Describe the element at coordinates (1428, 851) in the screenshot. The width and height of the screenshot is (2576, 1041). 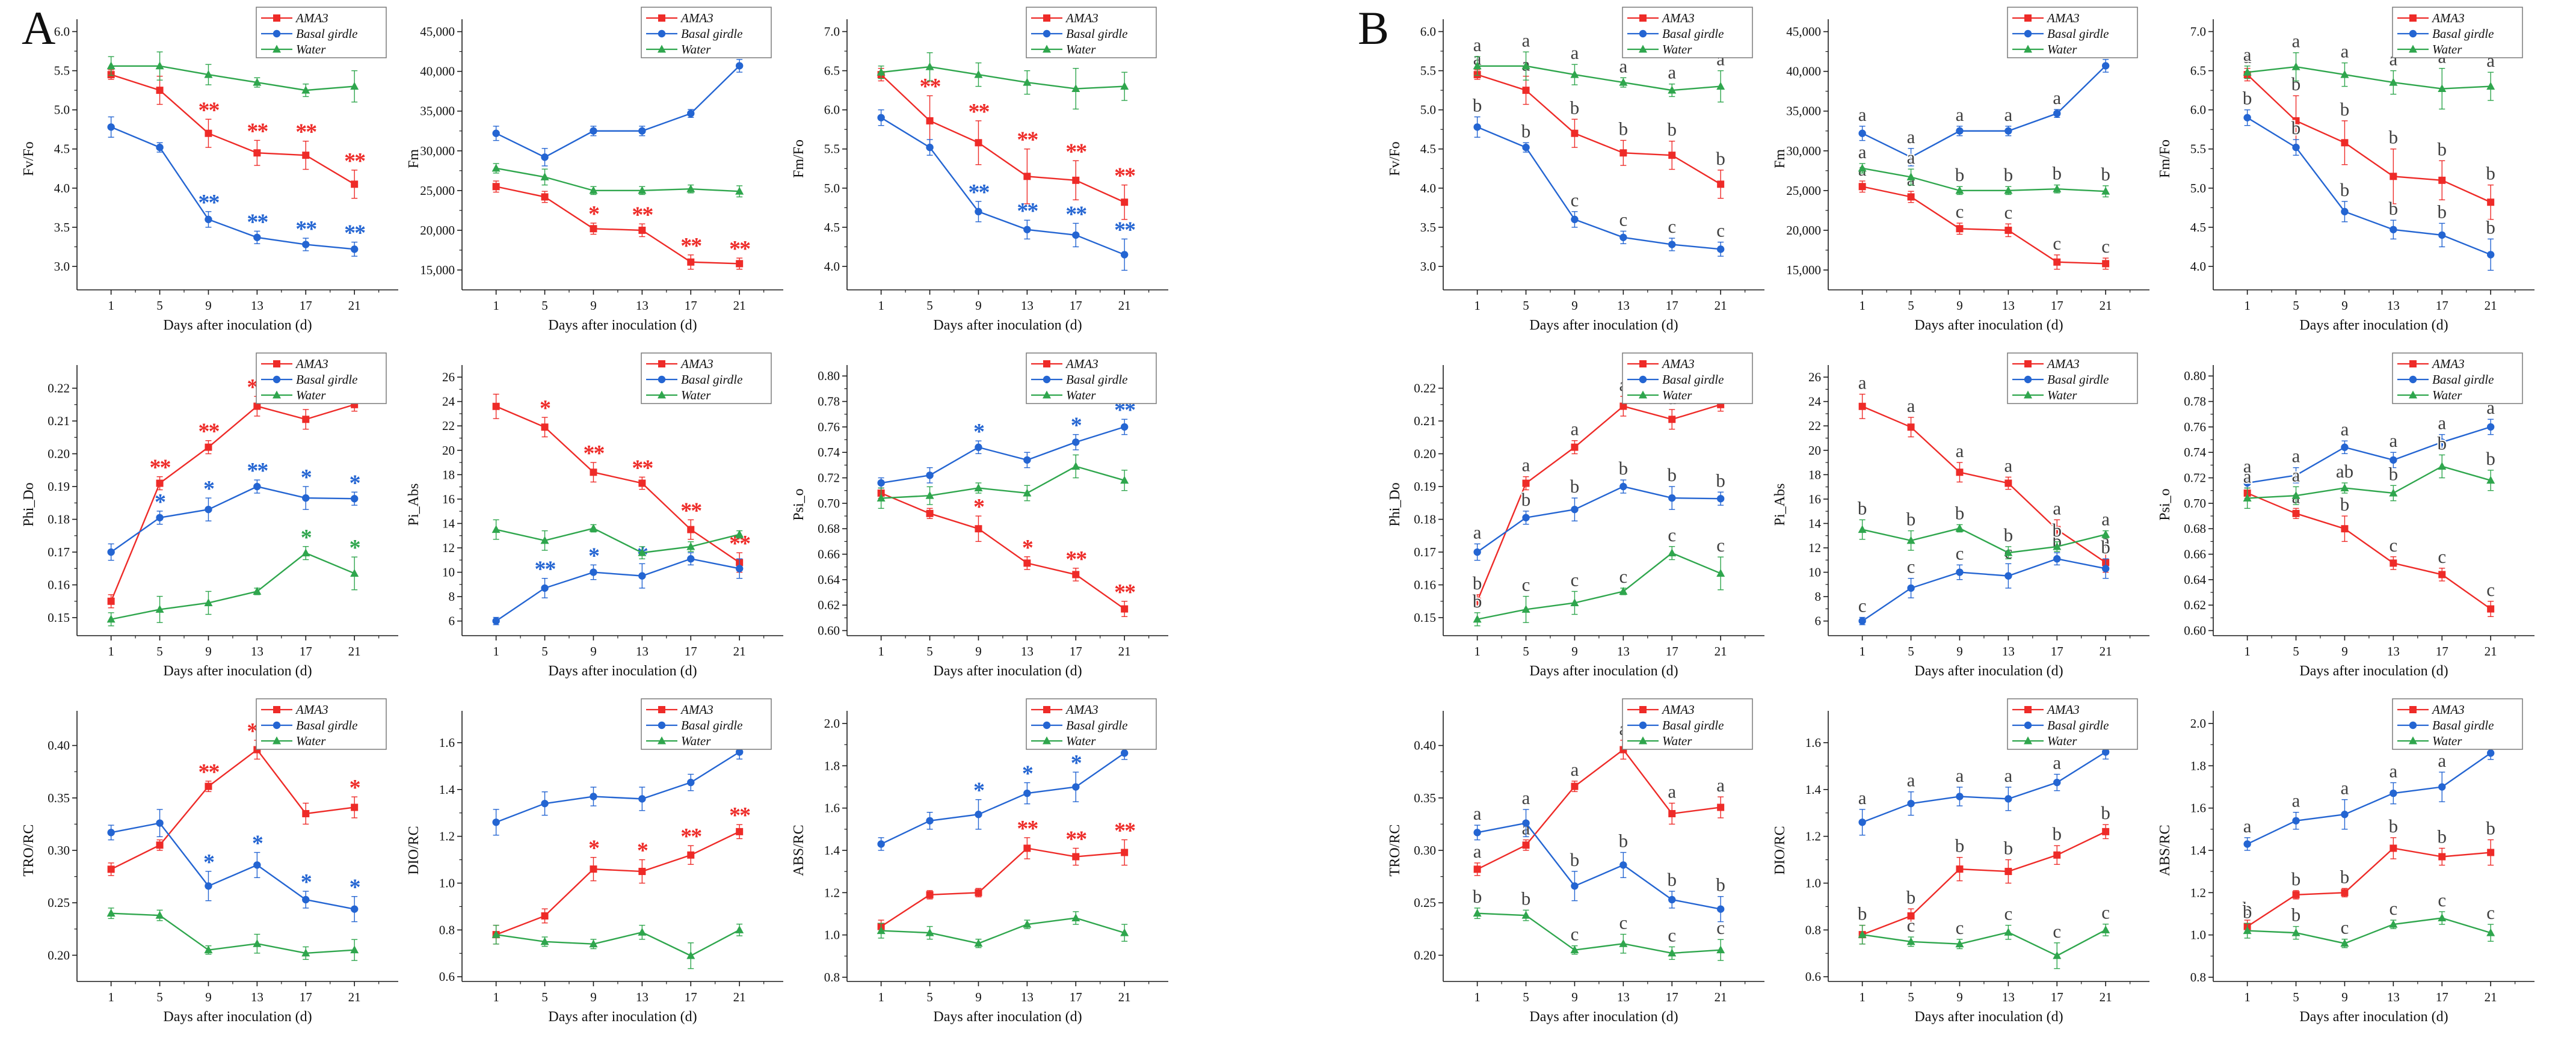
I see `y-axis-ticks: 0.20 0.25 0.30 0.35 0.40` at that location.